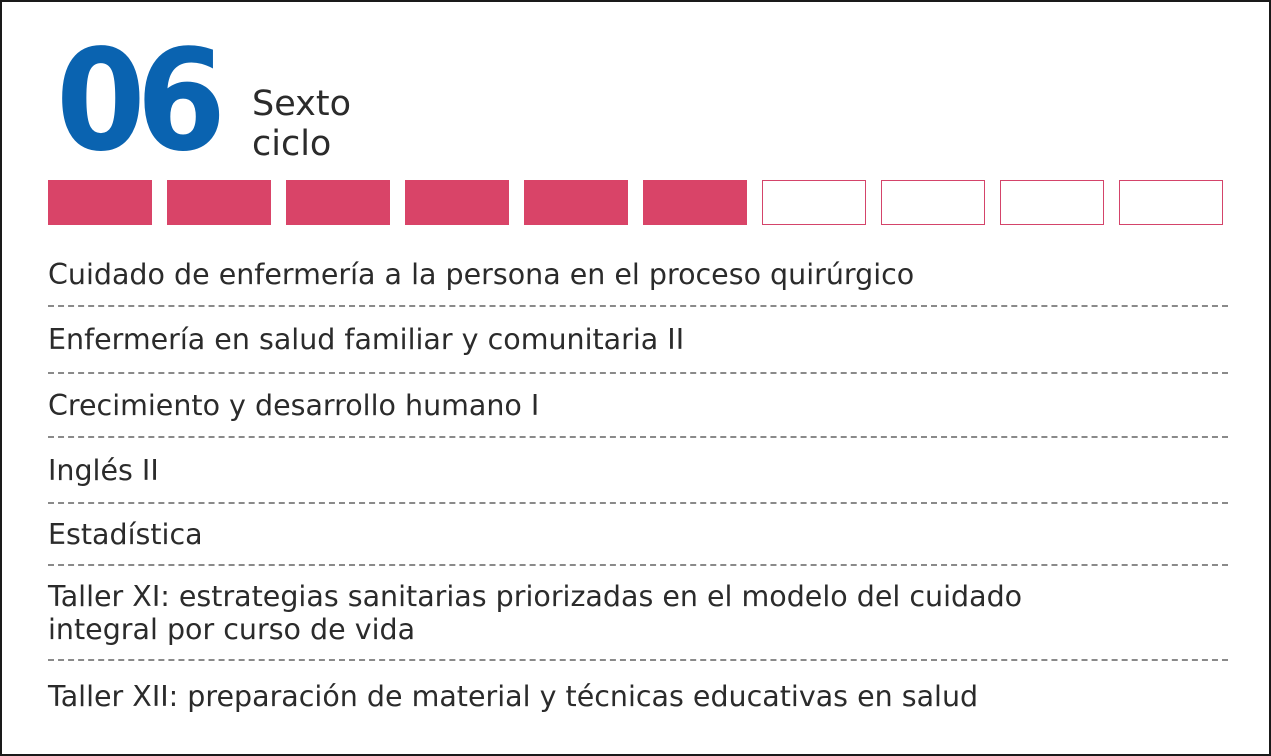  What do you see at coordinates (638, 471) in the screenshot?
I see `course-item: Inglés II` at bounding box center [638, 471].